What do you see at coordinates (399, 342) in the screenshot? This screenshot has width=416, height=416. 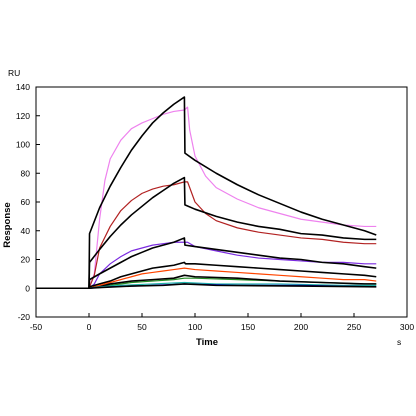 I see `x-unit-label: s` at bounding box center [399, 342].